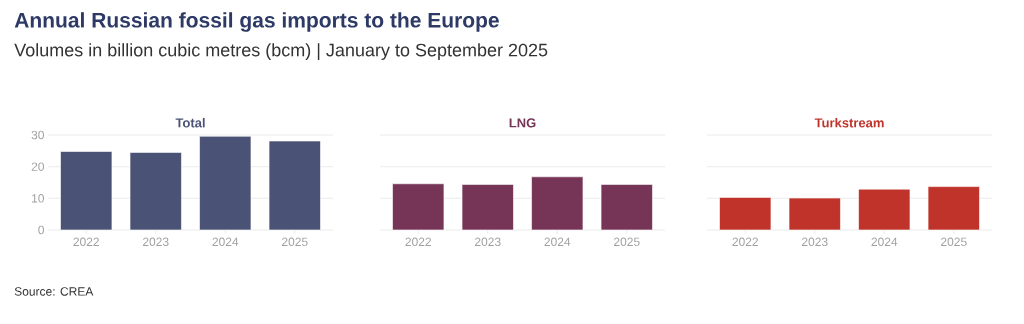 This screenshot has height=324, width=1024. Describe the element at coordinates (256, 22) in the screenshot. I see `text: Annual Russian fossil gas imports to the Europe` at that location.